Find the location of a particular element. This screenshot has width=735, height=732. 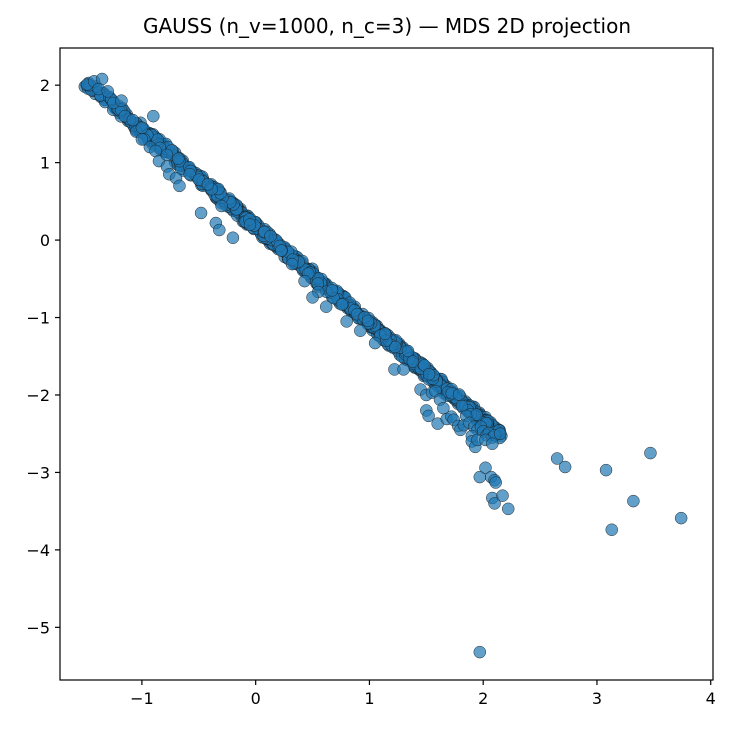

y-axis: 2 1 0 −1 −2 −3 −4 −5 is located at coordinates (43, 356).